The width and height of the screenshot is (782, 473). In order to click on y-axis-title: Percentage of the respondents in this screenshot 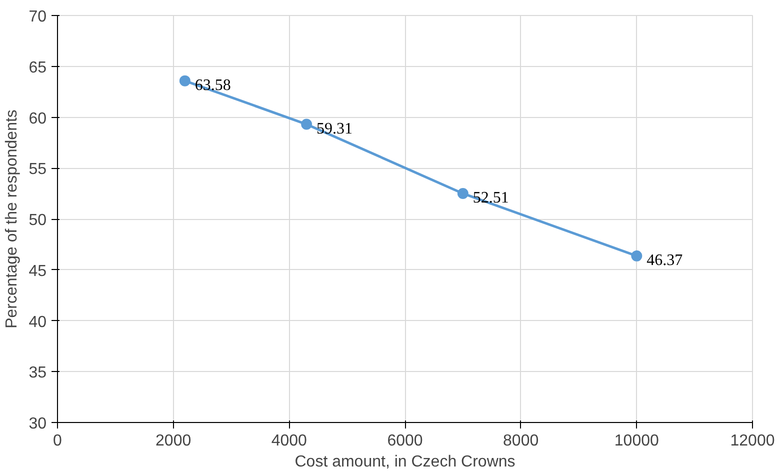, I will do `click(12, 219)`.